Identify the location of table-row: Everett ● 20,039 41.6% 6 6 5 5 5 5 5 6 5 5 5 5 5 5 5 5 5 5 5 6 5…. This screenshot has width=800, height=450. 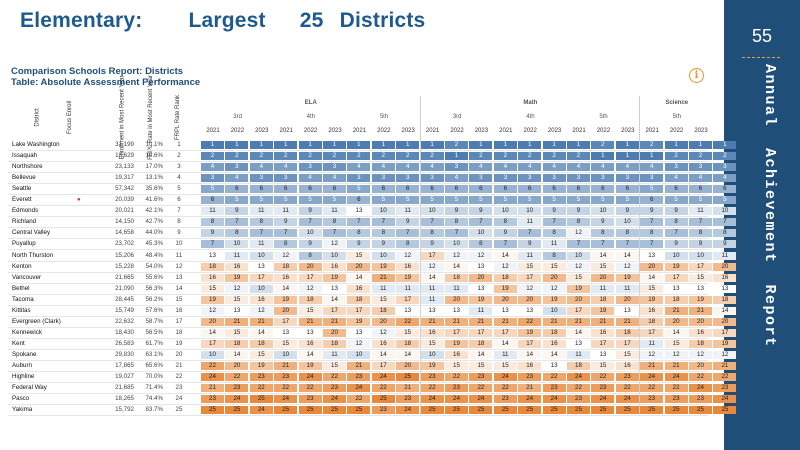
(372, 201).